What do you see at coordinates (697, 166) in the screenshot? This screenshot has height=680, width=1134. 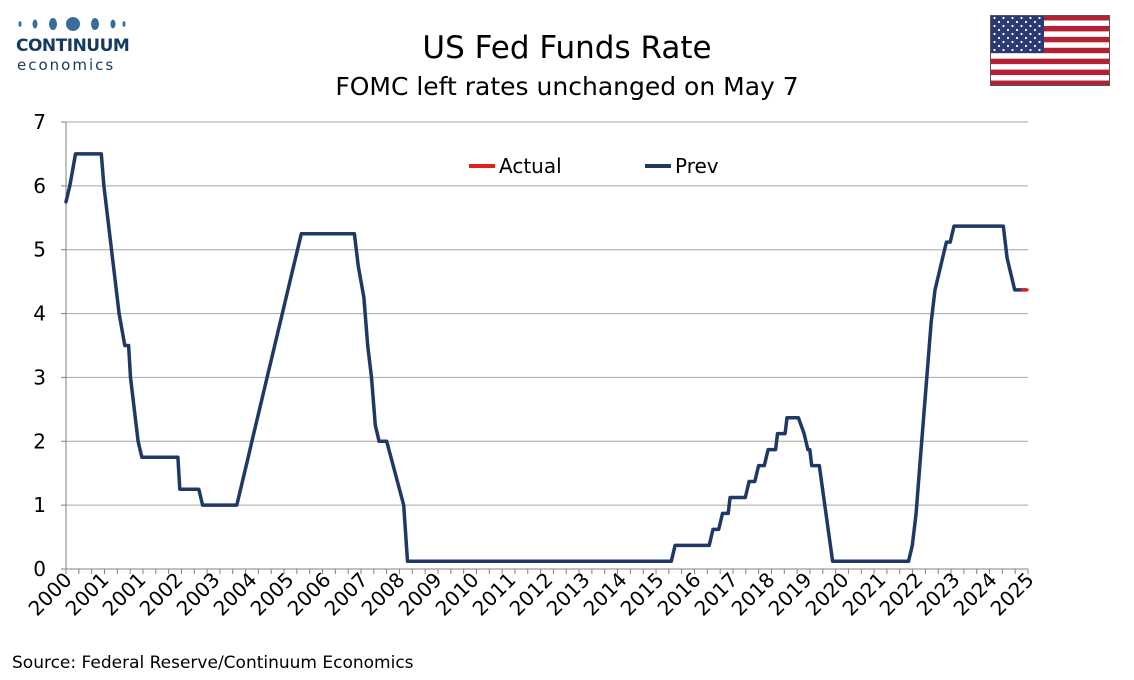 I see `legend-label-prev: Prev` at bounding box center [697, 166].